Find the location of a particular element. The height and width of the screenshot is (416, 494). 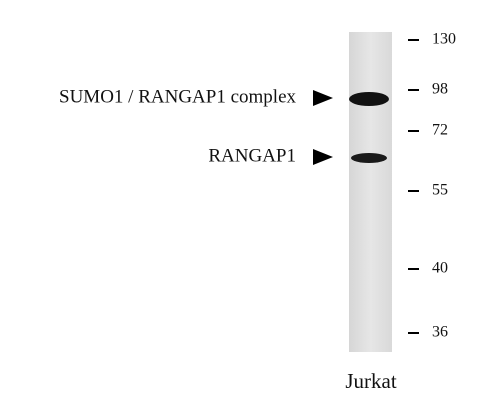

band-label: RANGAP1 is located at coordinates (252, 155).